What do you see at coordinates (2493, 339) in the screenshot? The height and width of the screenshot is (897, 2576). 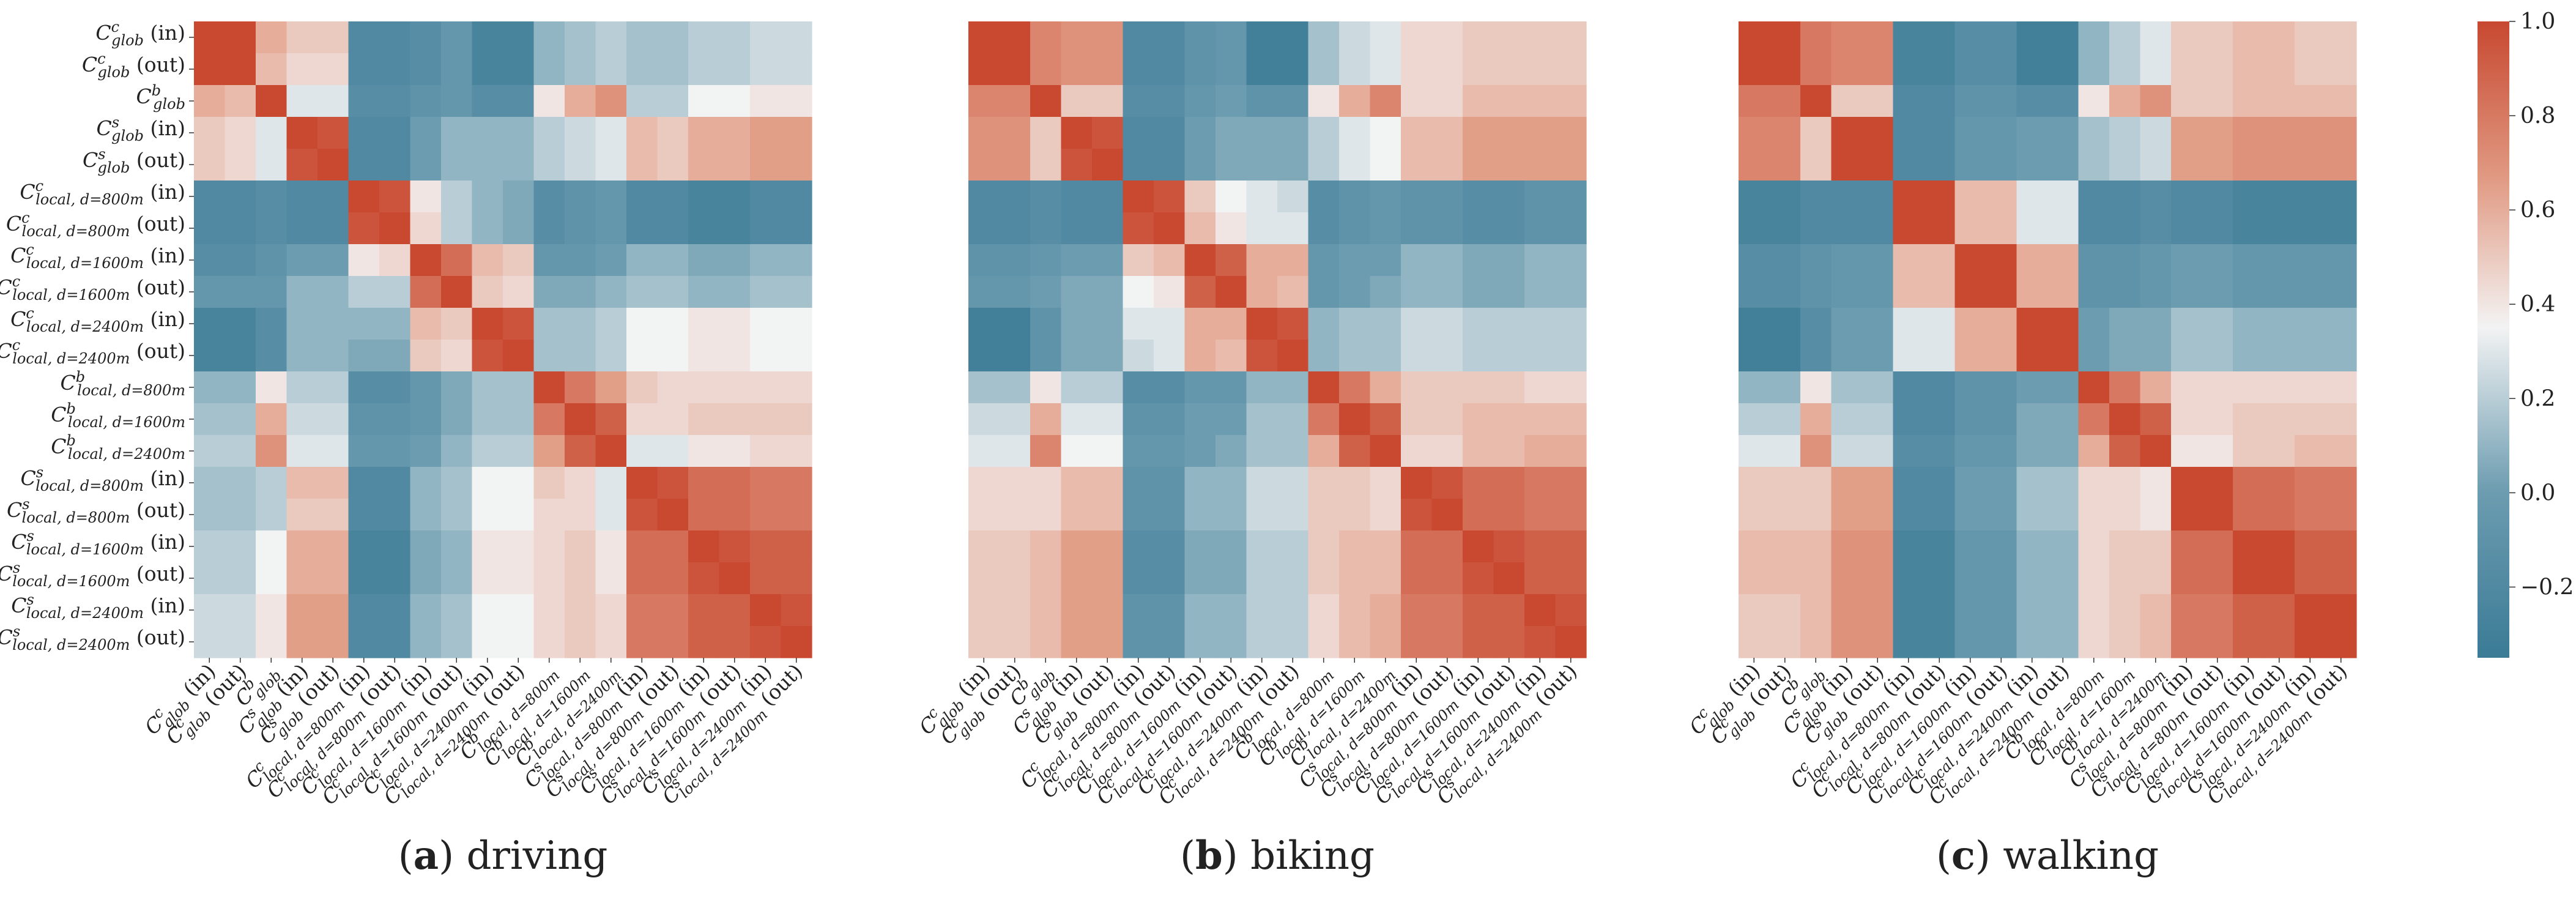 I see `colorbar-gradient` at bounding box center [2493, 339].